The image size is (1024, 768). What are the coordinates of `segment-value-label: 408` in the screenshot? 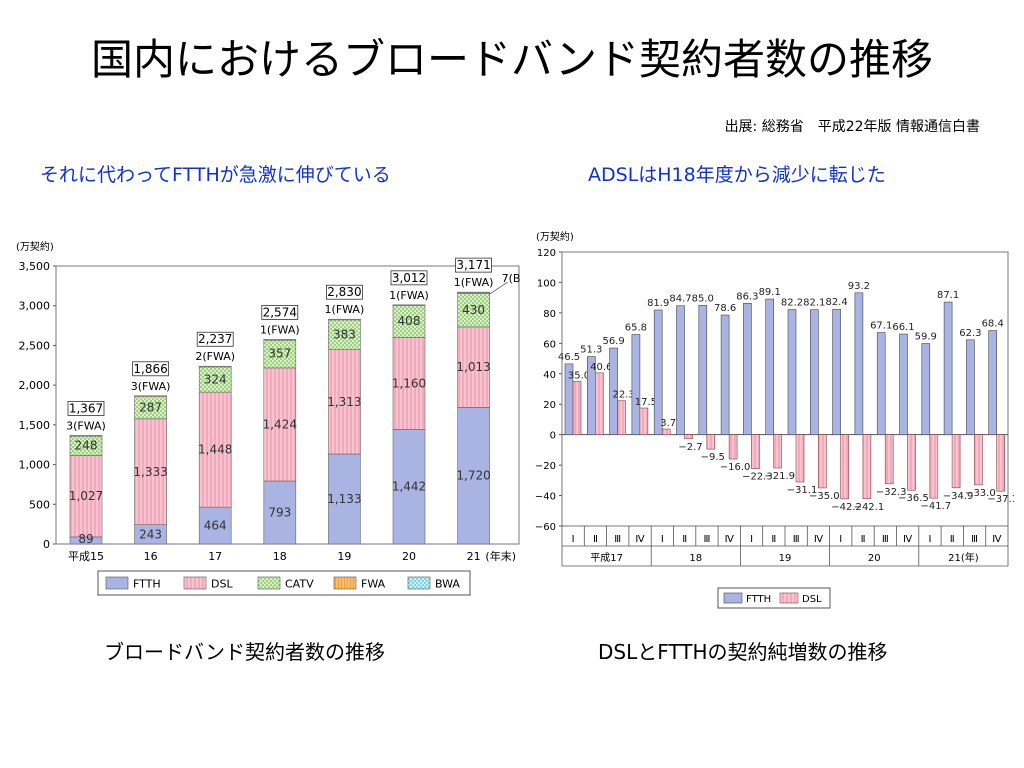 It's located at (409, 321).